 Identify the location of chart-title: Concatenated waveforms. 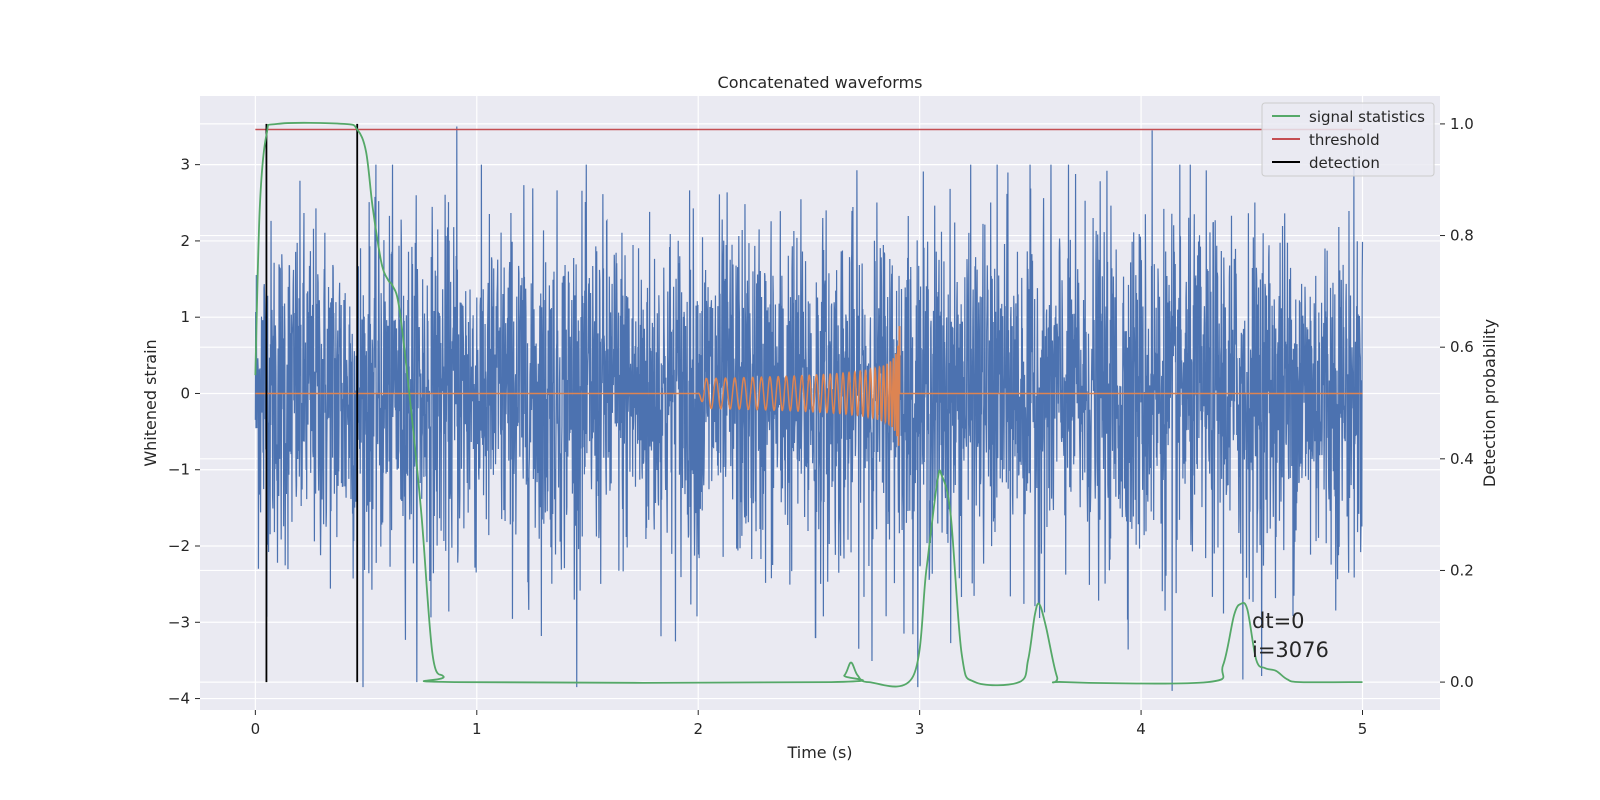
(820, 82).